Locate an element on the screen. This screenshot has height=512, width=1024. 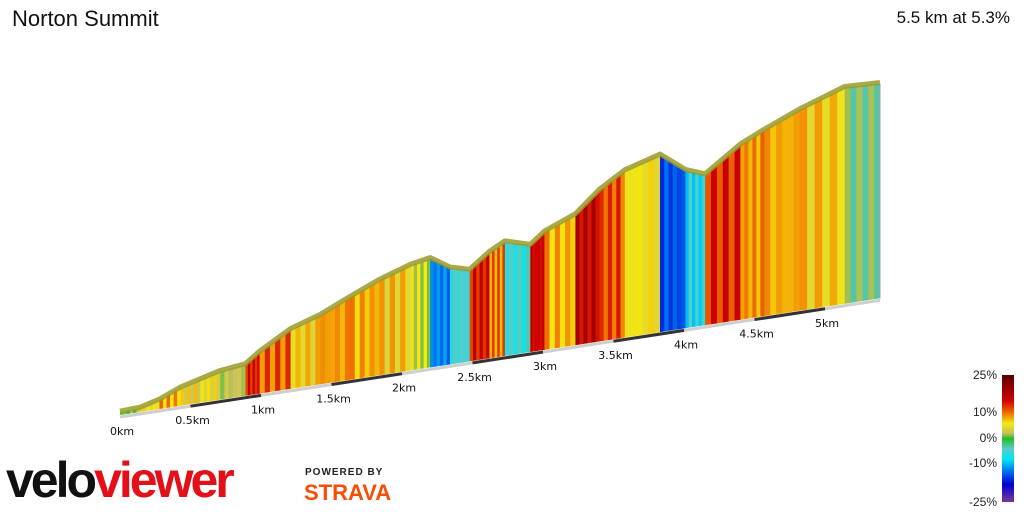
veloviewer-logo: veloviewer is located at coordinates (120, 480).